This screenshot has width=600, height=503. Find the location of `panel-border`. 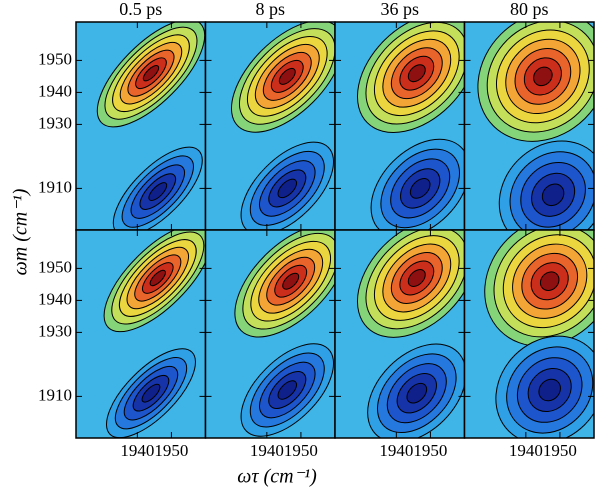

panel-border is located at coordinates (529, 334).